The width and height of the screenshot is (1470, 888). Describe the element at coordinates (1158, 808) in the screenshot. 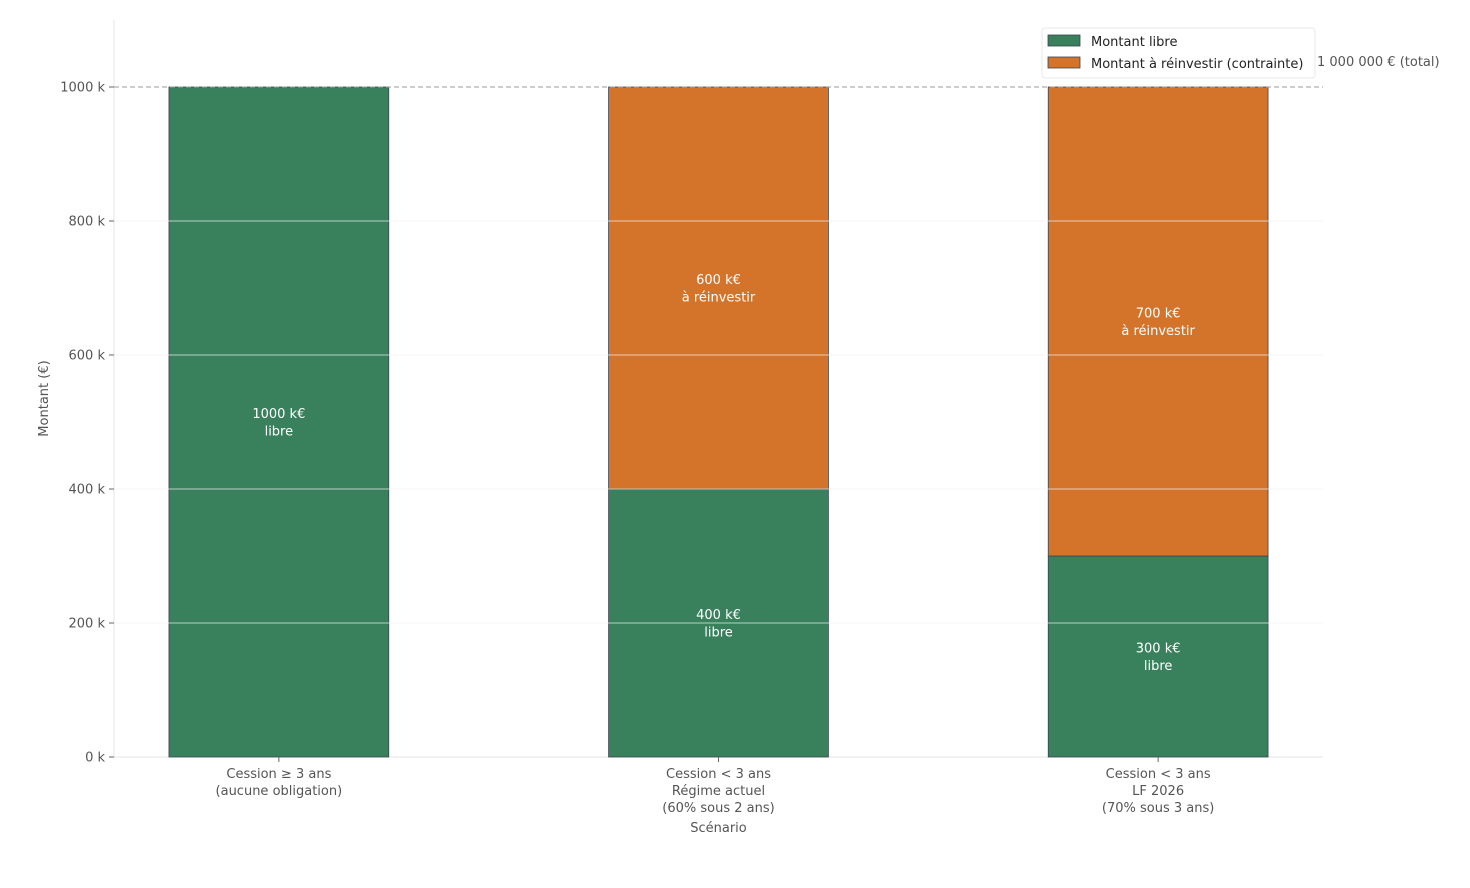

I see `x-tick-label: (70% sous 3 ans)` at that location.